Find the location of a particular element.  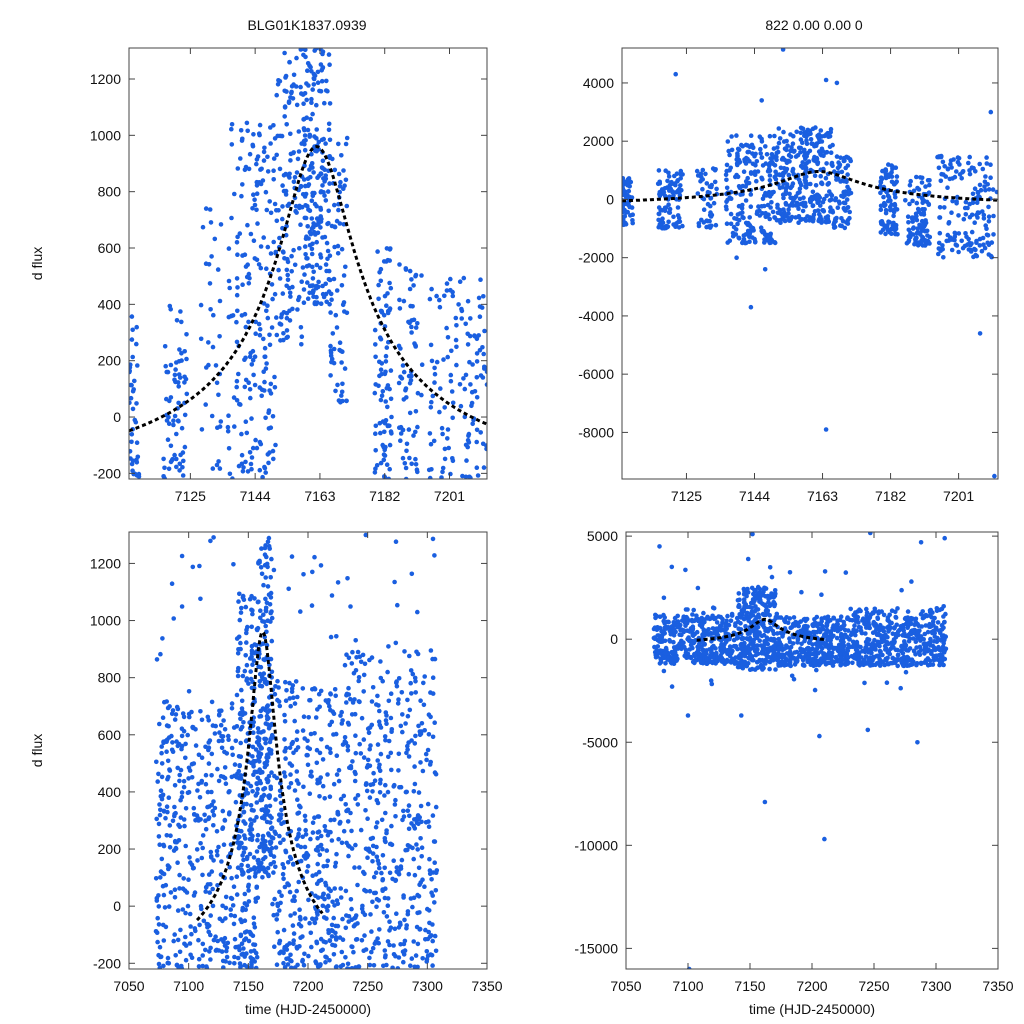

x-tick-label: 7150 is located at coordinates (248, 986).